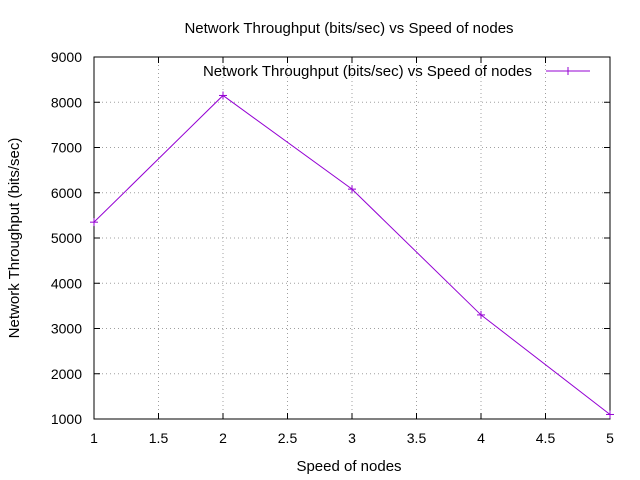 The image size is (640, 480). What do you see at coordinates (546, 438) in the screenshot?
I see `x-tick-label: 4.5` at bounding box center [546, 438].